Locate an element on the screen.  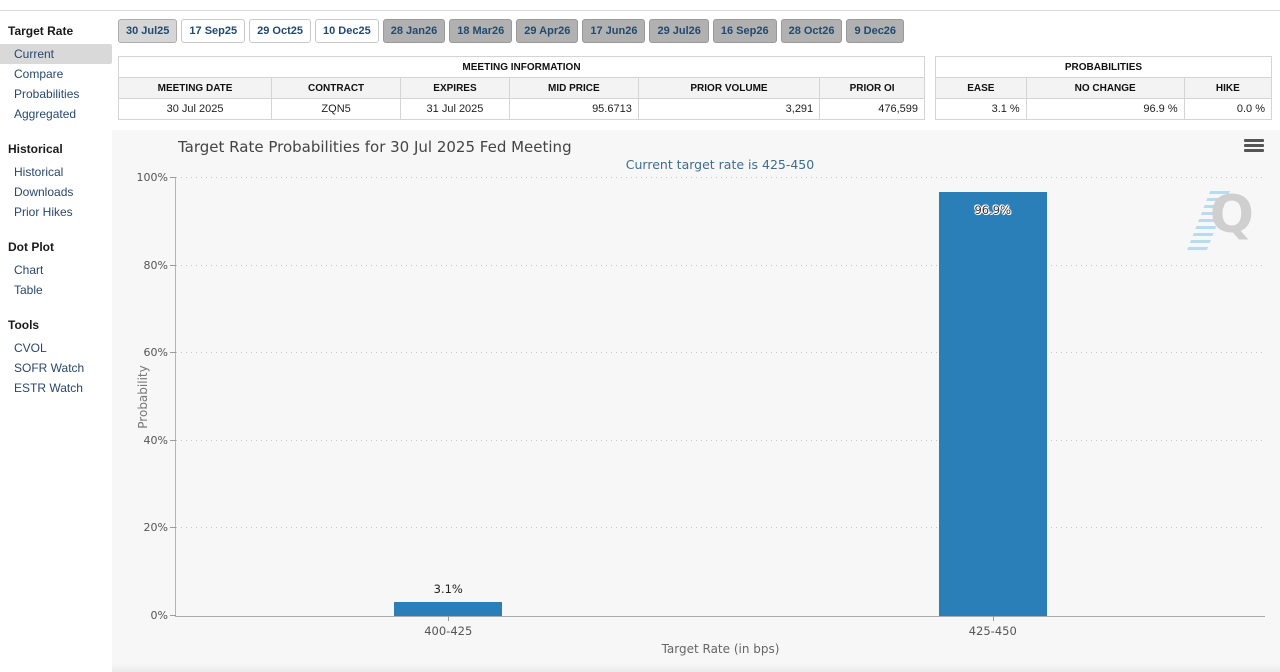
hamburger-menu-icon is located at coordinates (1254, 146).